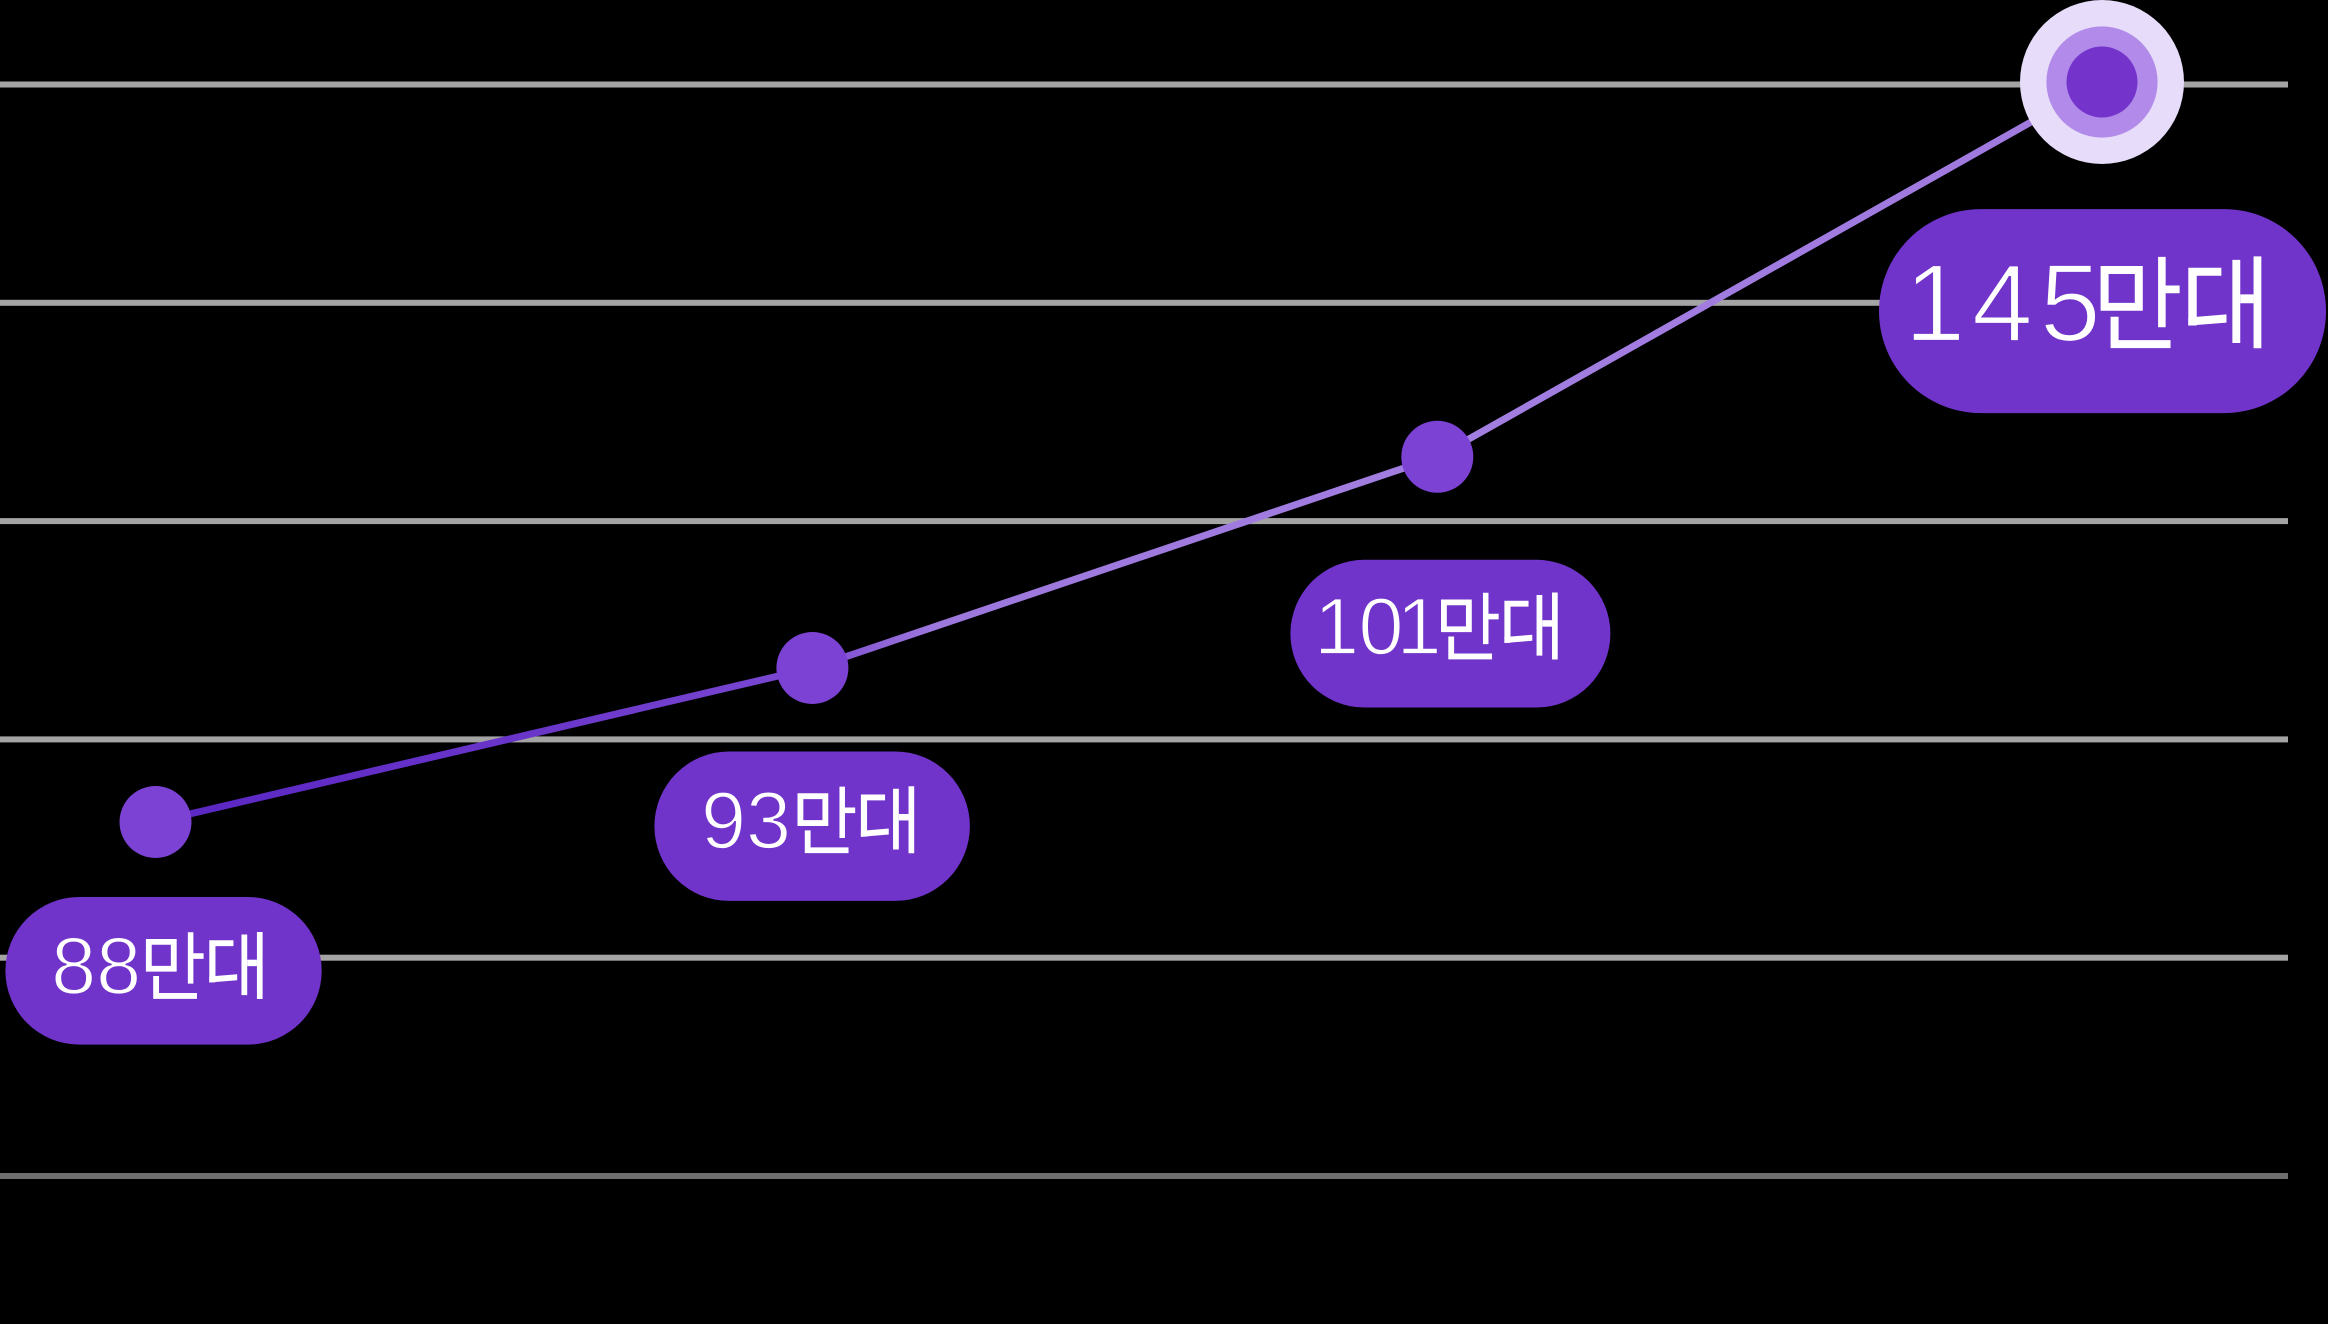  What do you see at coordinates (746, 821) in the screenshot?
I see `svg-text: 93` at bounding box center [746, 821].